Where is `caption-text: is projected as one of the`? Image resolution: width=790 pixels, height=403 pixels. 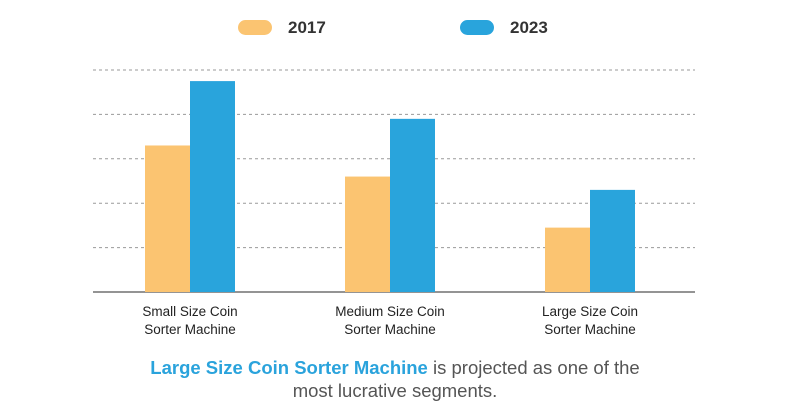 caption-text: is projected as one of the is located at coordinates (533, 367).